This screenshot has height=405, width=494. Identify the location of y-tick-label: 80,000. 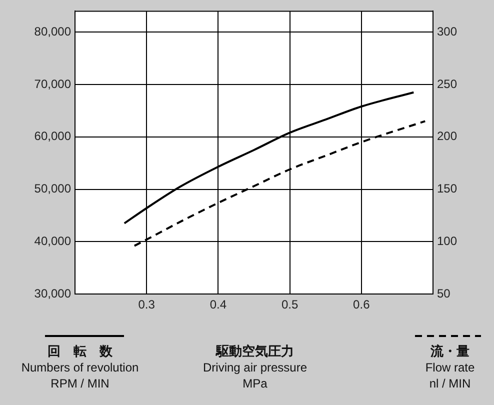
(53, 31).